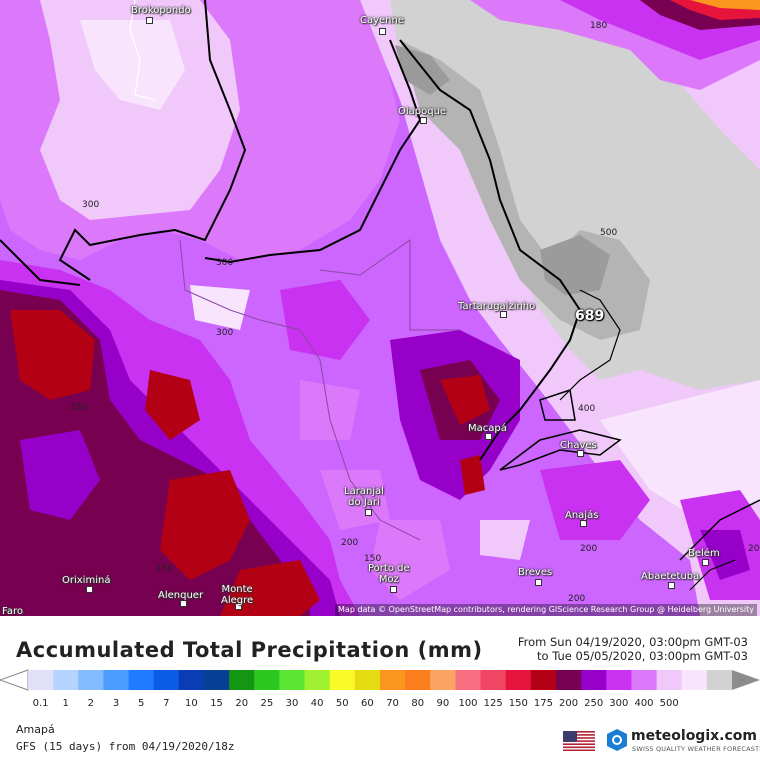 The height and width of the screenshot is (760, 760). Describe the element at coordinates (35, 729) in the screenshot. I see `region-name: Amapá` at that location.